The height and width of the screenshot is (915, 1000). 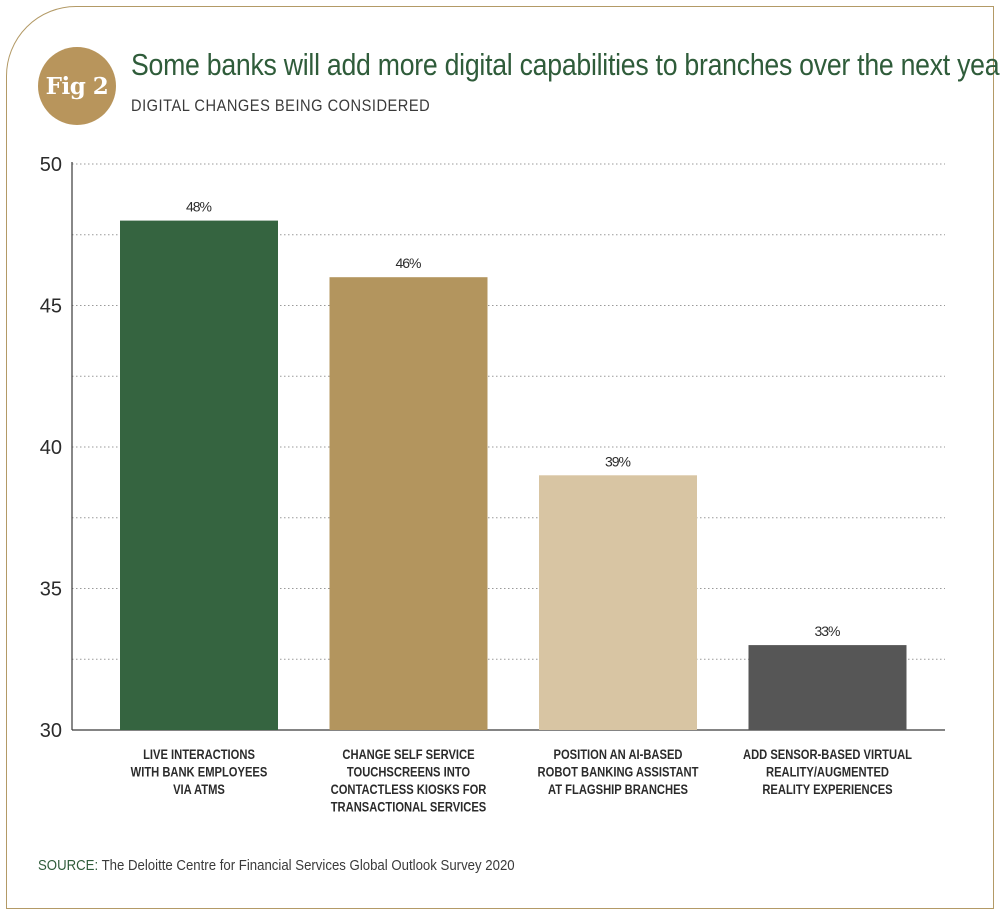 What do you see at coordinates (827, 789) in the screenshot?
I see `x-tick-label: REALITY EXPERIENCES` at bounding box center [827, 789].